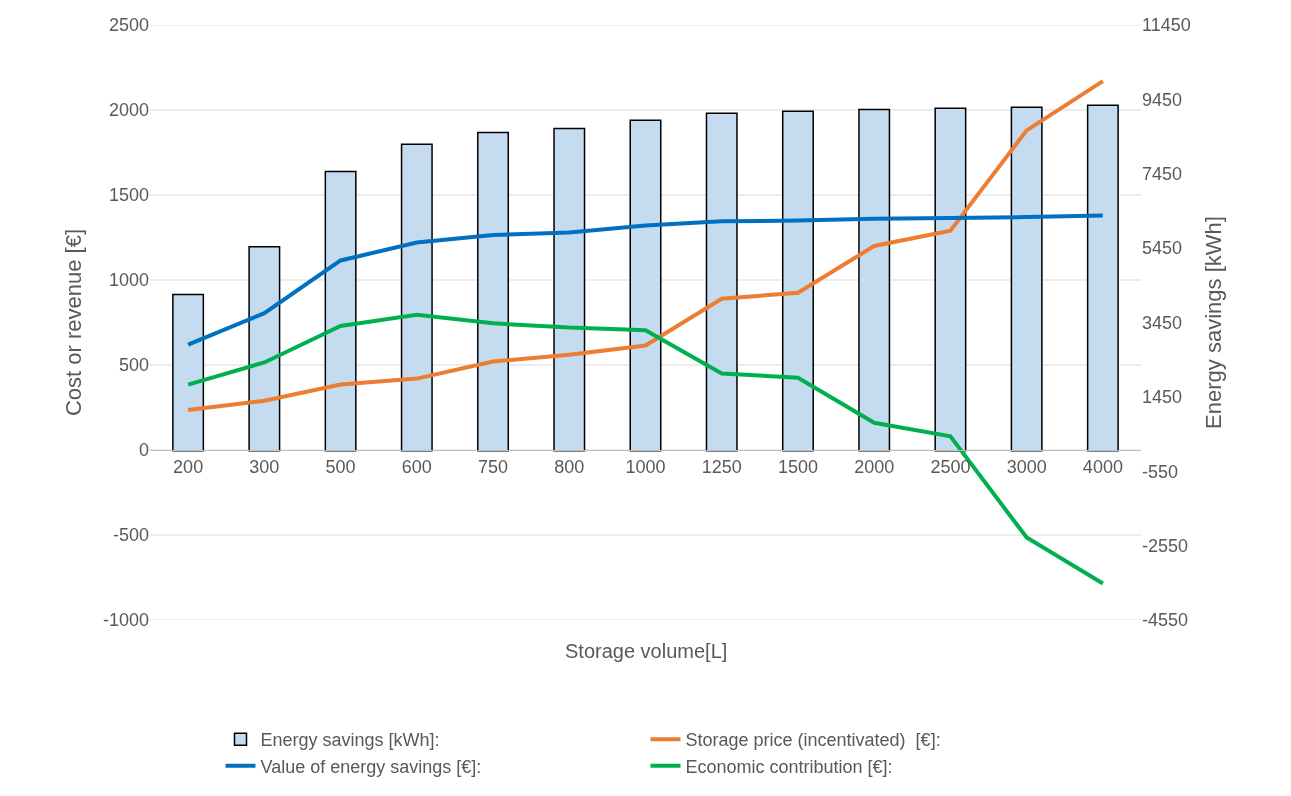 This screenshot has height=796, width=1291. What do you see at coordinates (128, 195) in the screenshot?
I see `y-tick-label: 1500` at bounding box center [128, 195].